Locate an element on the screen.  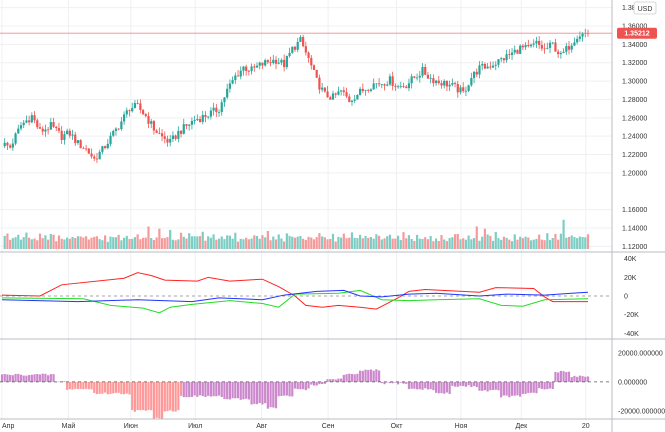
net-axis: 20000.000000 0.000000 -20000.000000 is located at coordinates (641, 383).